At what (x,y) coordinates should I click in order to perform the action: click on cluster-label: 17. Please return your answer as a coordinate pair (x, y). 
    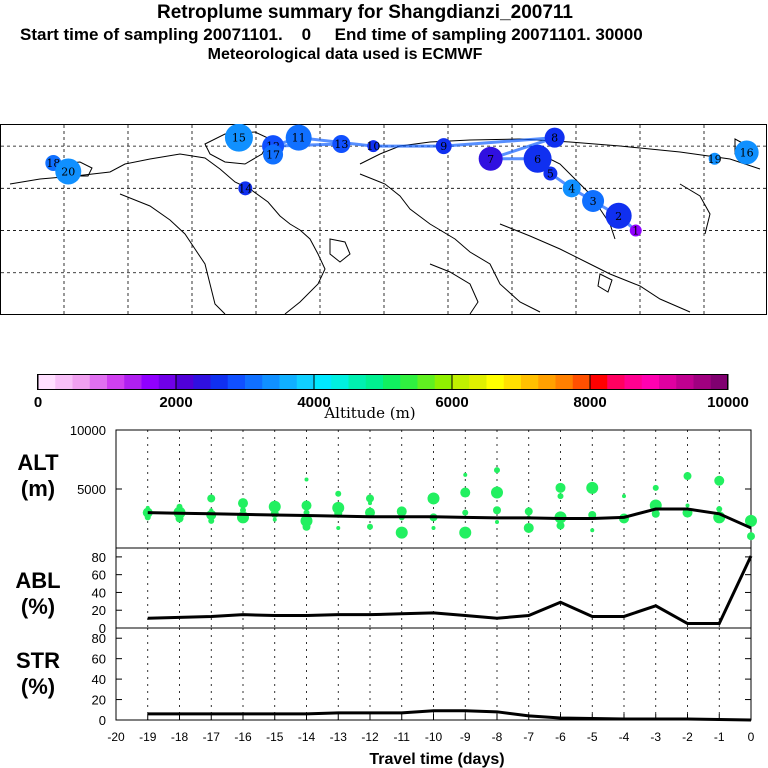
    Looking at the image, I should click on (273, 155).